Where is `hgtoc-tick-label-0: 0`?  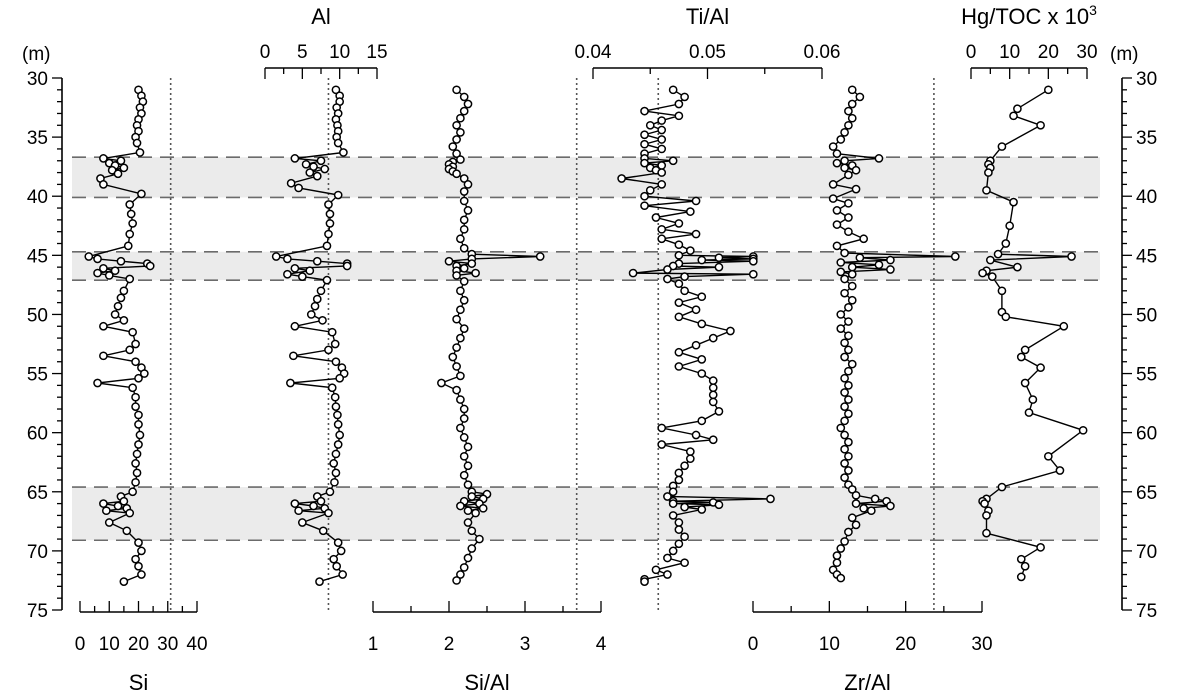
hgtoc-tick-label-0: 0 is located at coordinates (971, 52).